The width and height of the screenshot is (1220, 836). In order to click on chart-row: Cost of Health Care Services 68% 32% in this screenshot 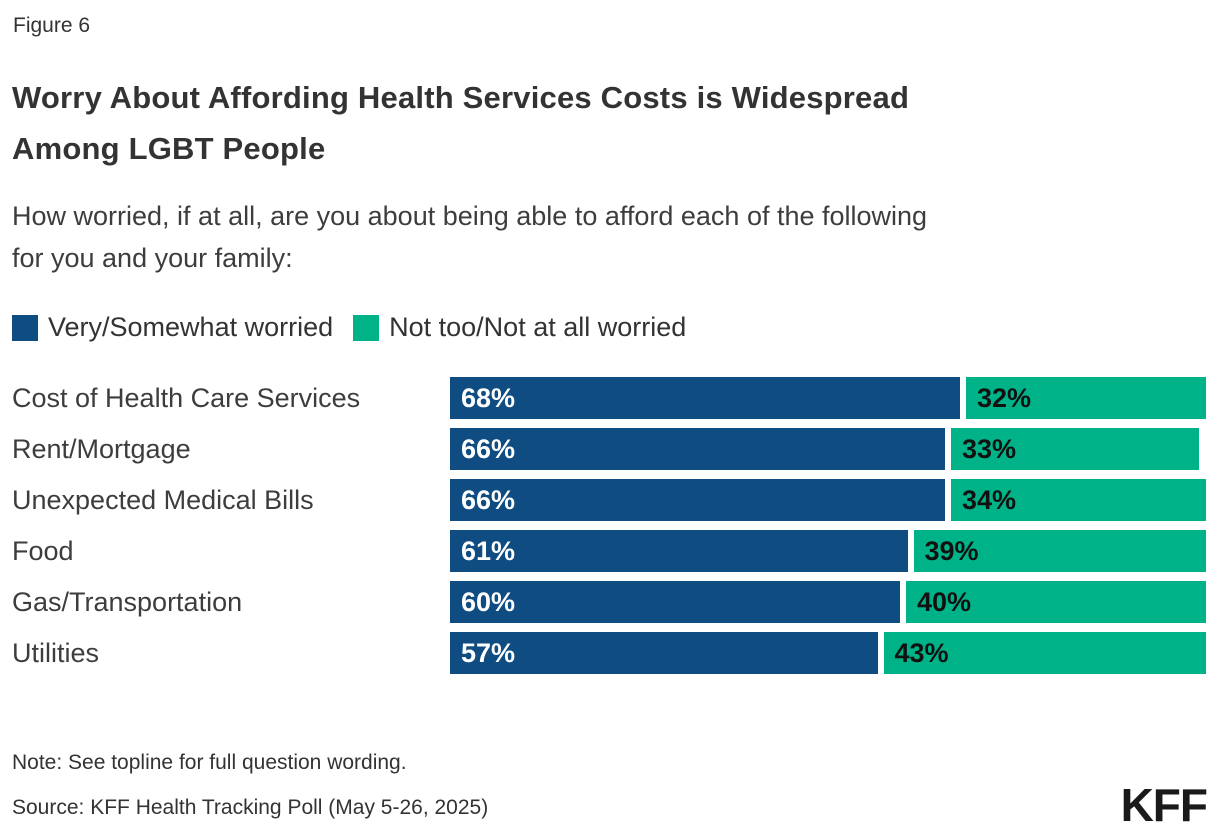, I will do `click(610, 398)`.